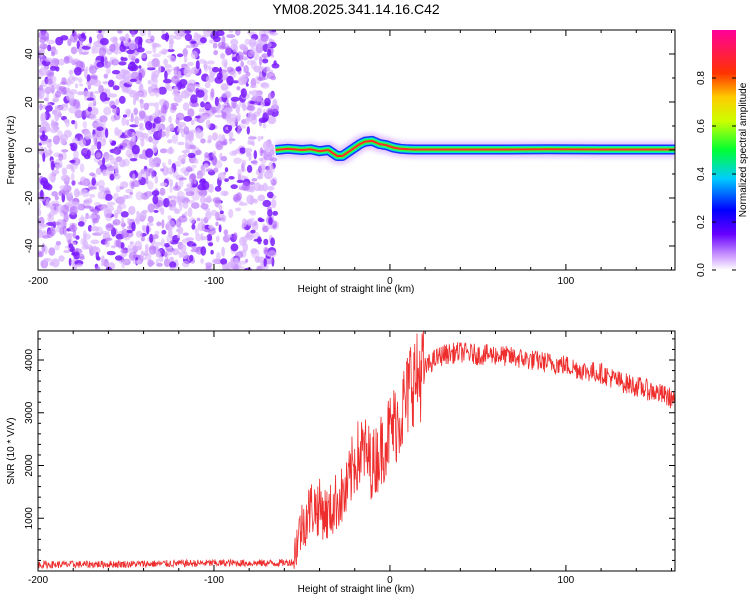 This screenshot has width=750, height=605. Describe the element at coordinates (716, 174) in the screenshot. I see `colorbar-ticks: 0.0 0.2 0.4 0.6 0.8` at that location.